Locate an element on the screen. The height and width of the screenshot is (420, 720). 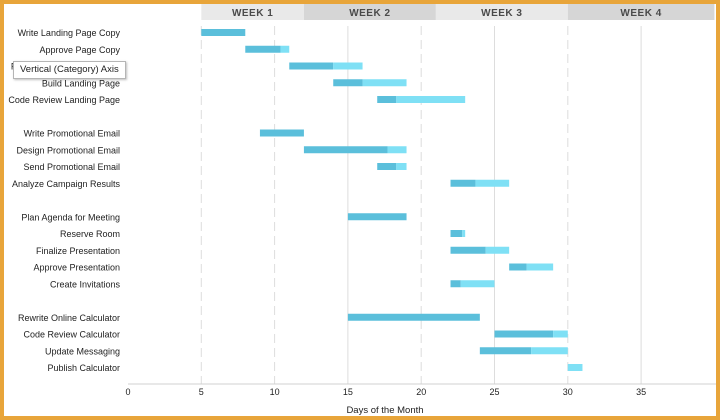
axis-tooltip: Vertical (Category) Axis is located at coordinates (69, 70).